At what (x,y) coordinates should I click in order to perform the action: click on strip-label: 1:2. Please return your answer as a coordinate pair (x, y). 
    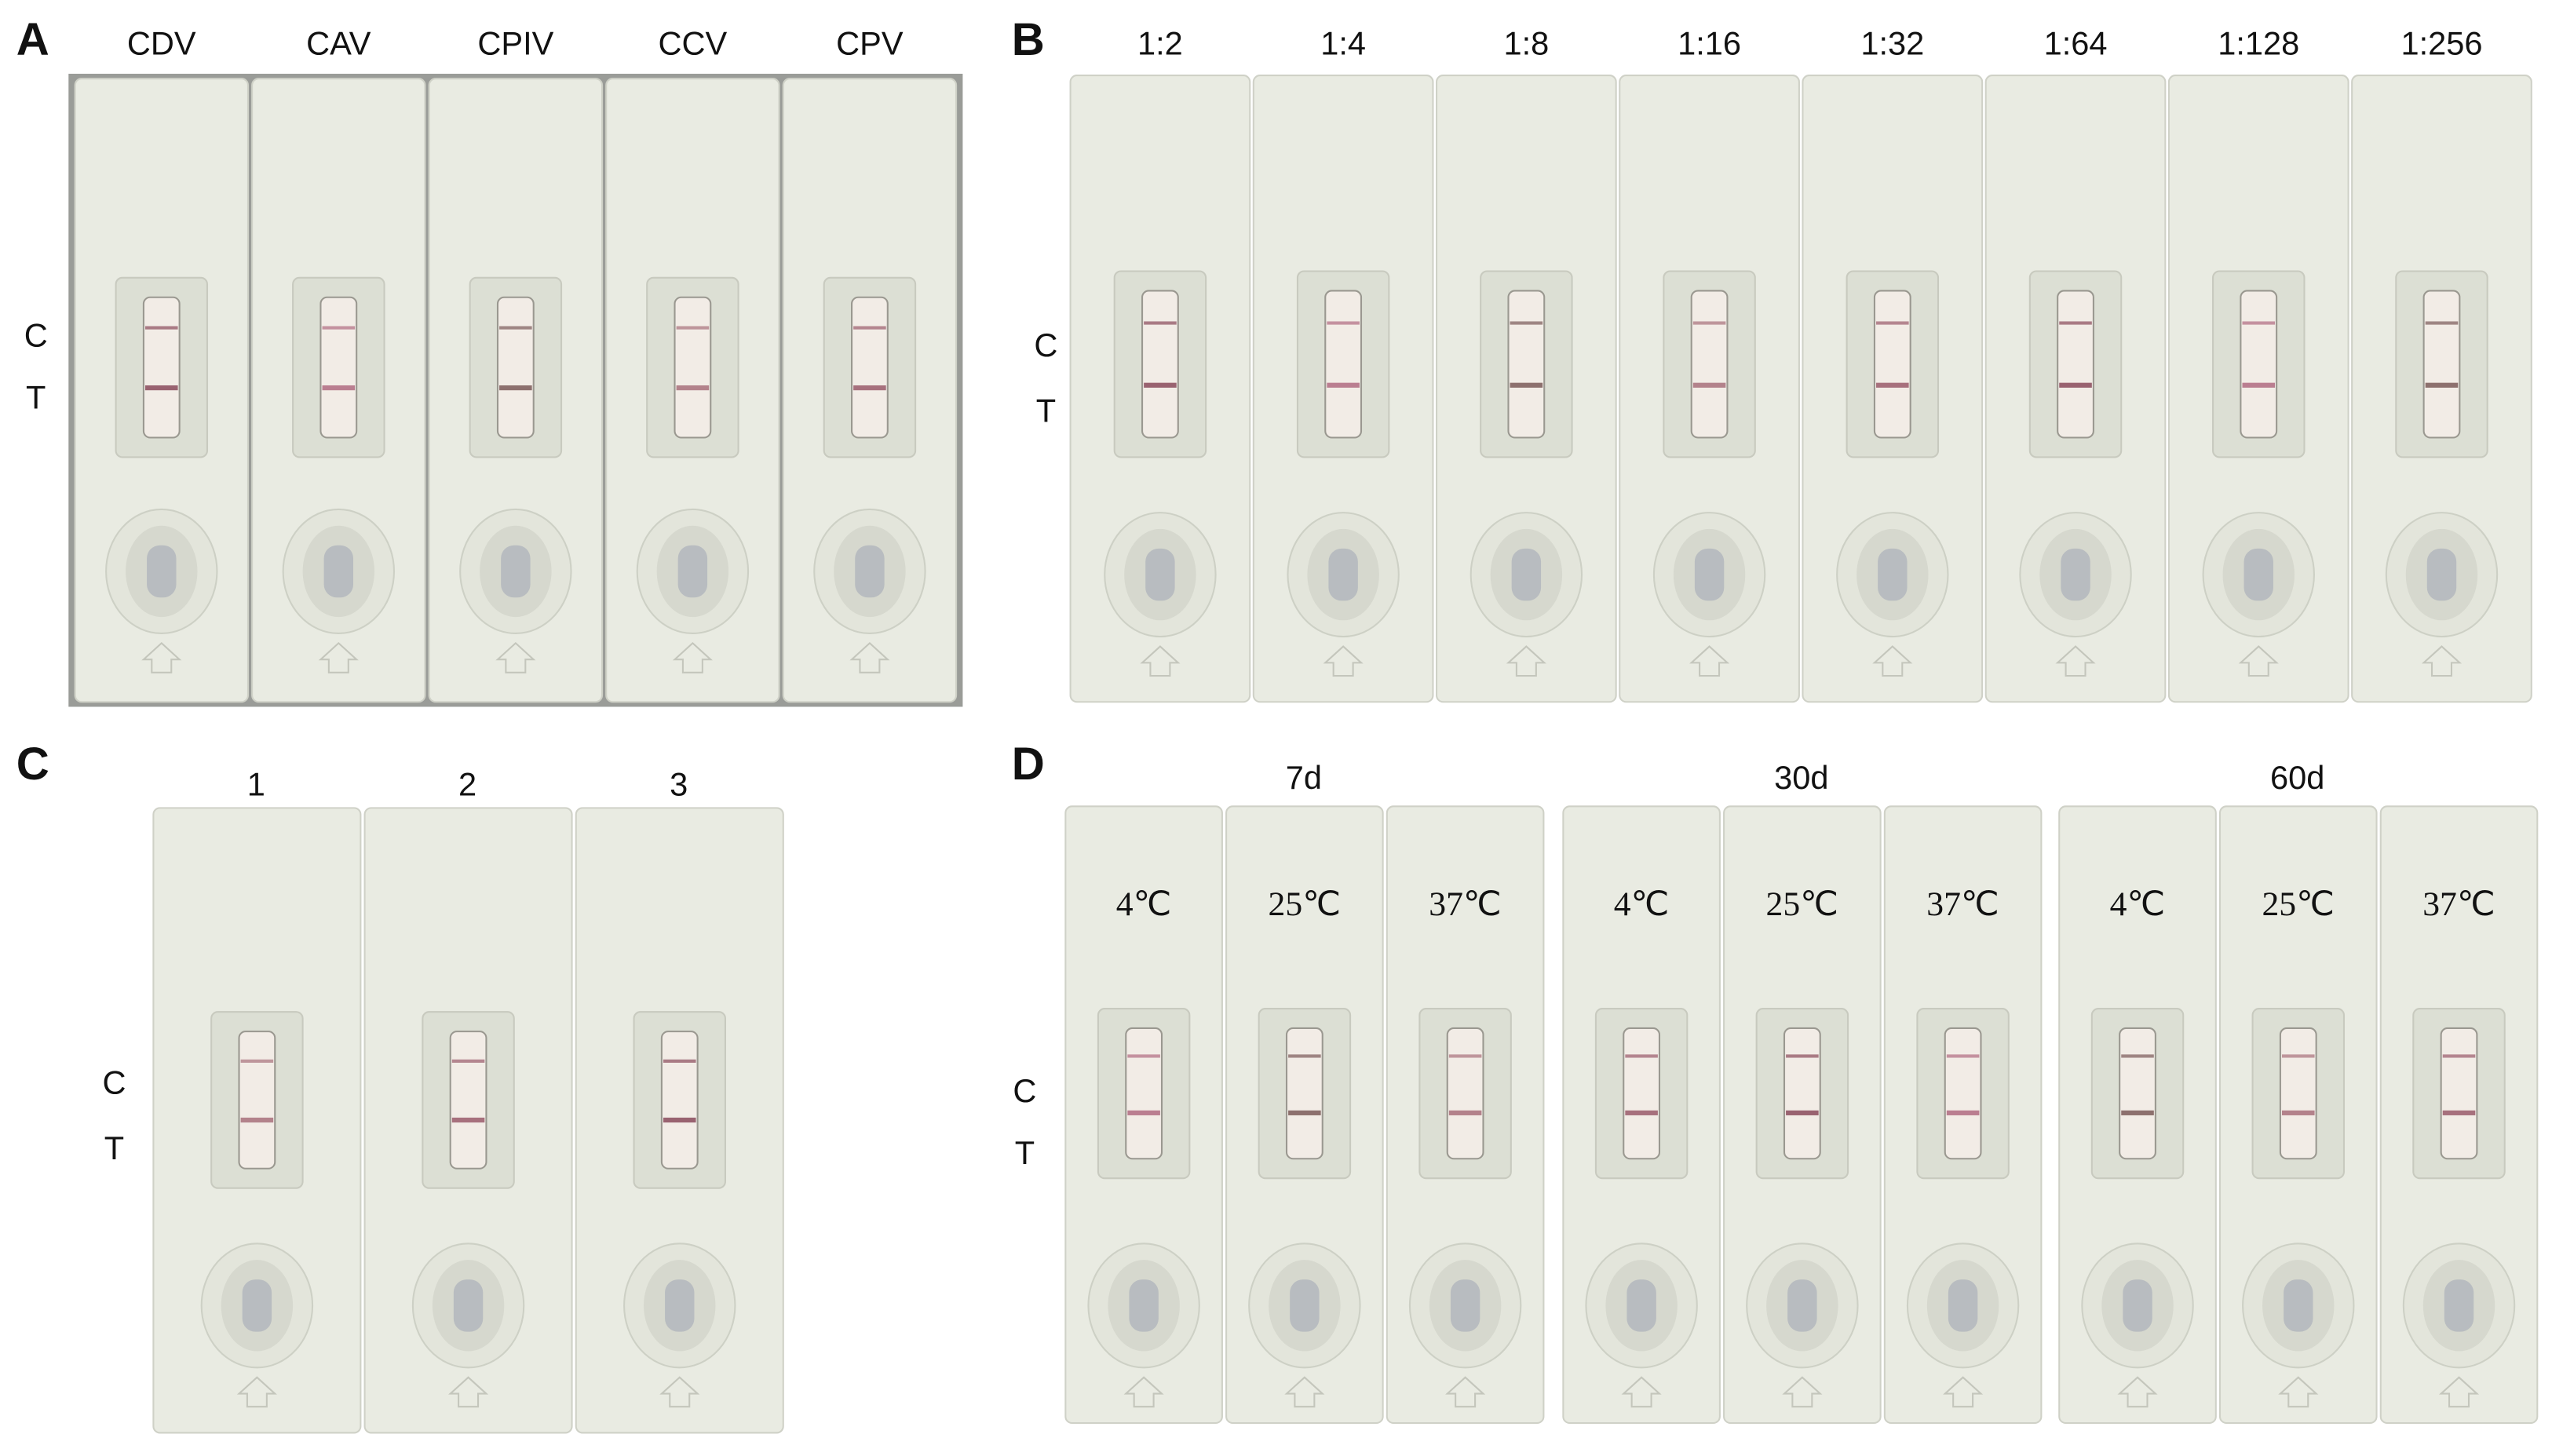
    Looking at the image, I should click on (1160, 43).